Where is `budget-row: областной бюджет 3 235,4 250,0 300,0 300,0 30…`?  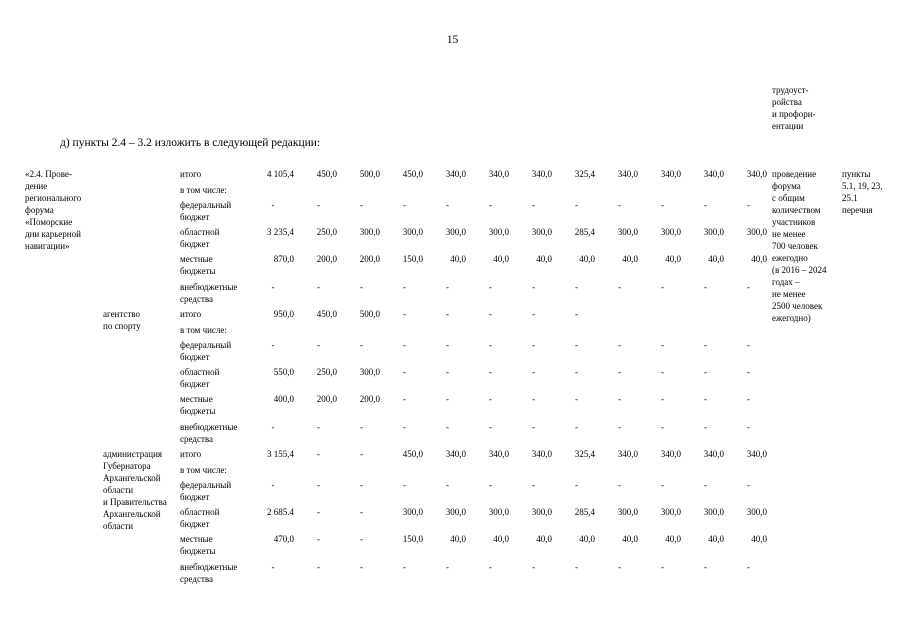
budget-row: областной бюджет 3 235,4 250,0 300,0 300,0 30… is located at coordinates (542, 239).